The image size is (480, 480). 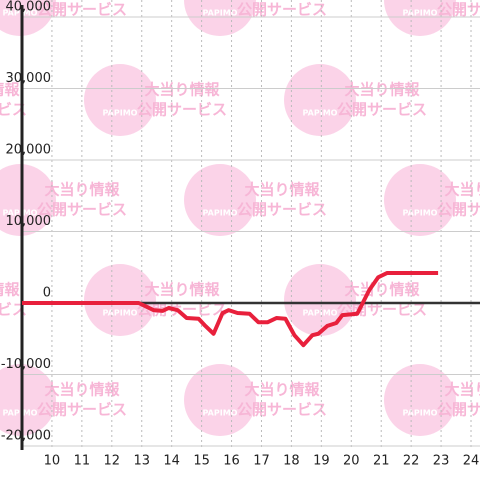 What do you see at coordinates (141, 461) in the screenshot?
I see `x-tick-label: 13` at bounding box center [141, 461].